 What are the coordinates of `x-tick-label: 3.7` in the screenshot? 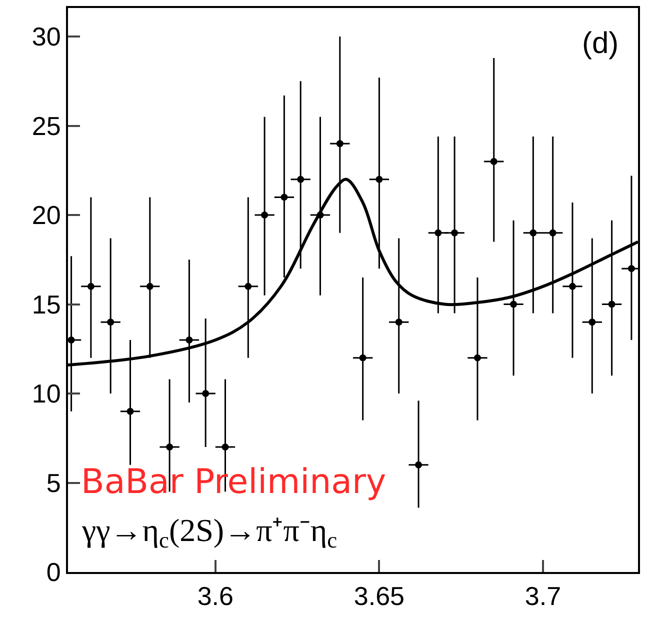 It's located at (543, 596).